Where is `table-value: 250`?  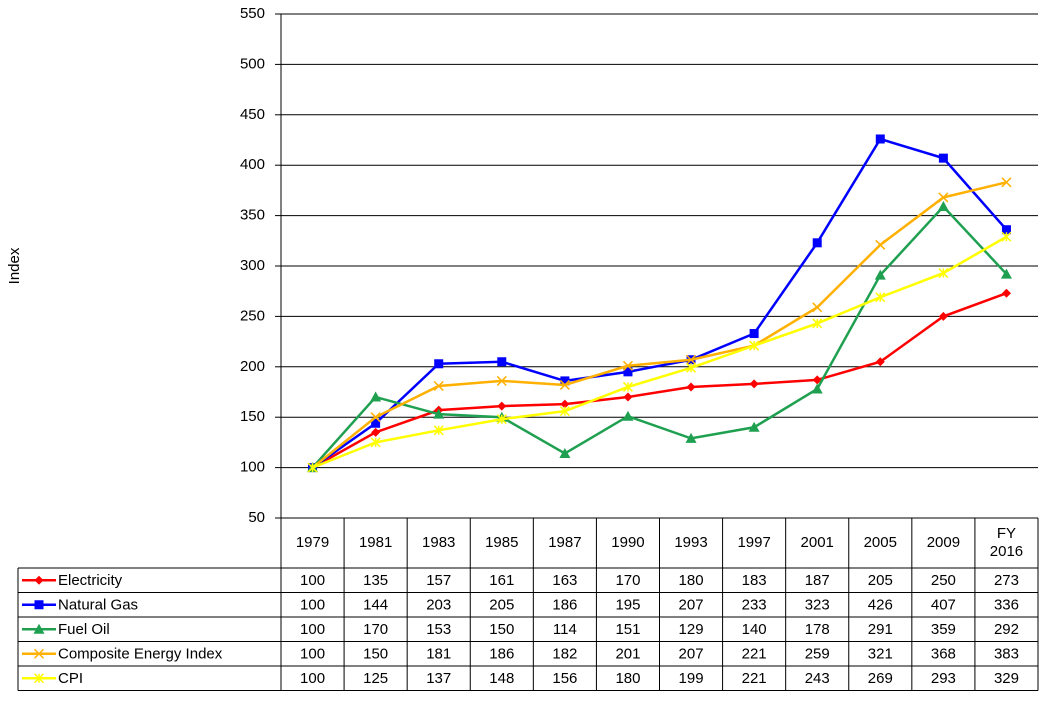
table-value: 250 is located at coordinates (943, 580).